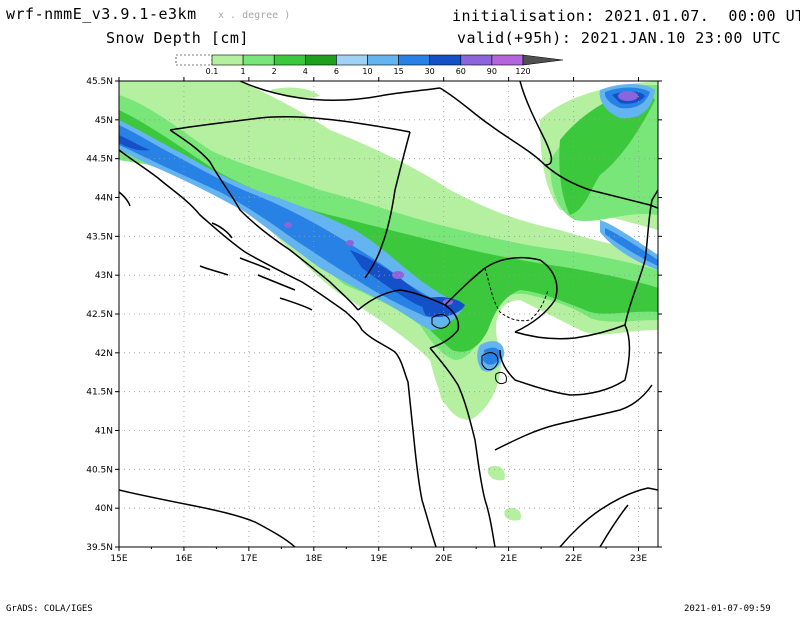 The width and height of the screenshot is (800, 618). What do you see at coordinates (367, 71) in the screenshot?
I see `legend-label: 10` at bounding box center [367, 71].